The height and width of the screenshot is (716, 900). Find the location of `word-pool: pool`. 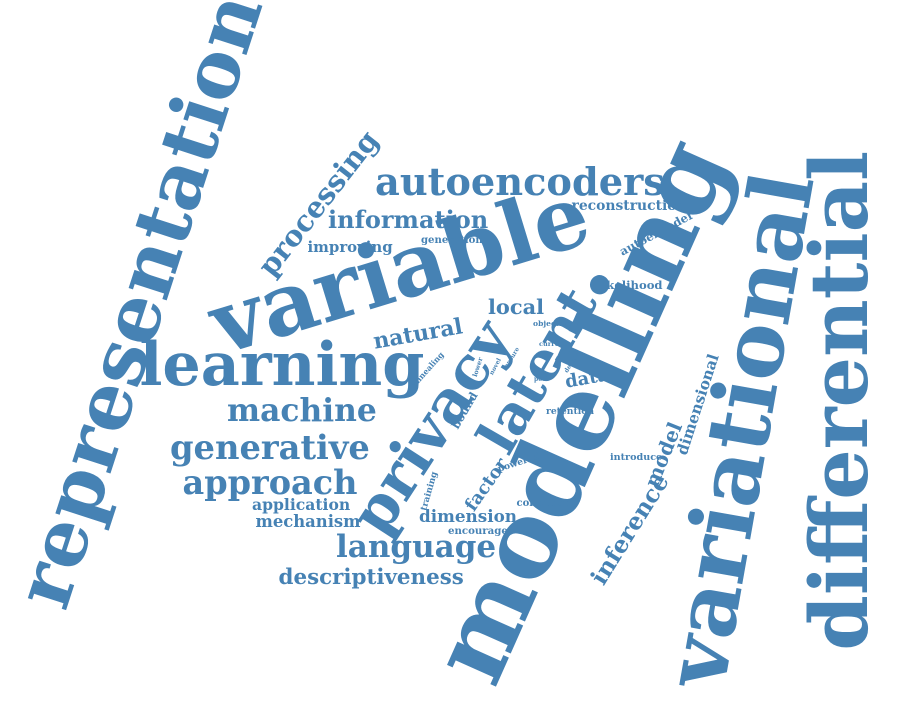

word-pool: pool is located at coordinates (541, 379).